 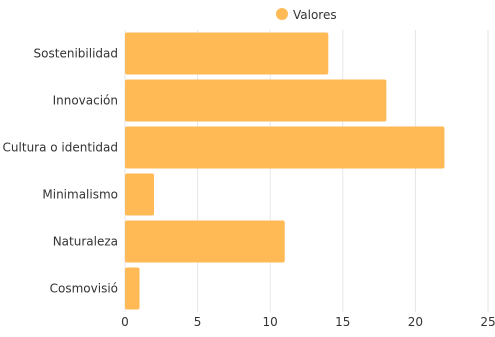 What do you see at coordinates (76, 54) in the screenshot?
I see `y-category-label: Sostenibilidad` at bounding box center [76, 54].